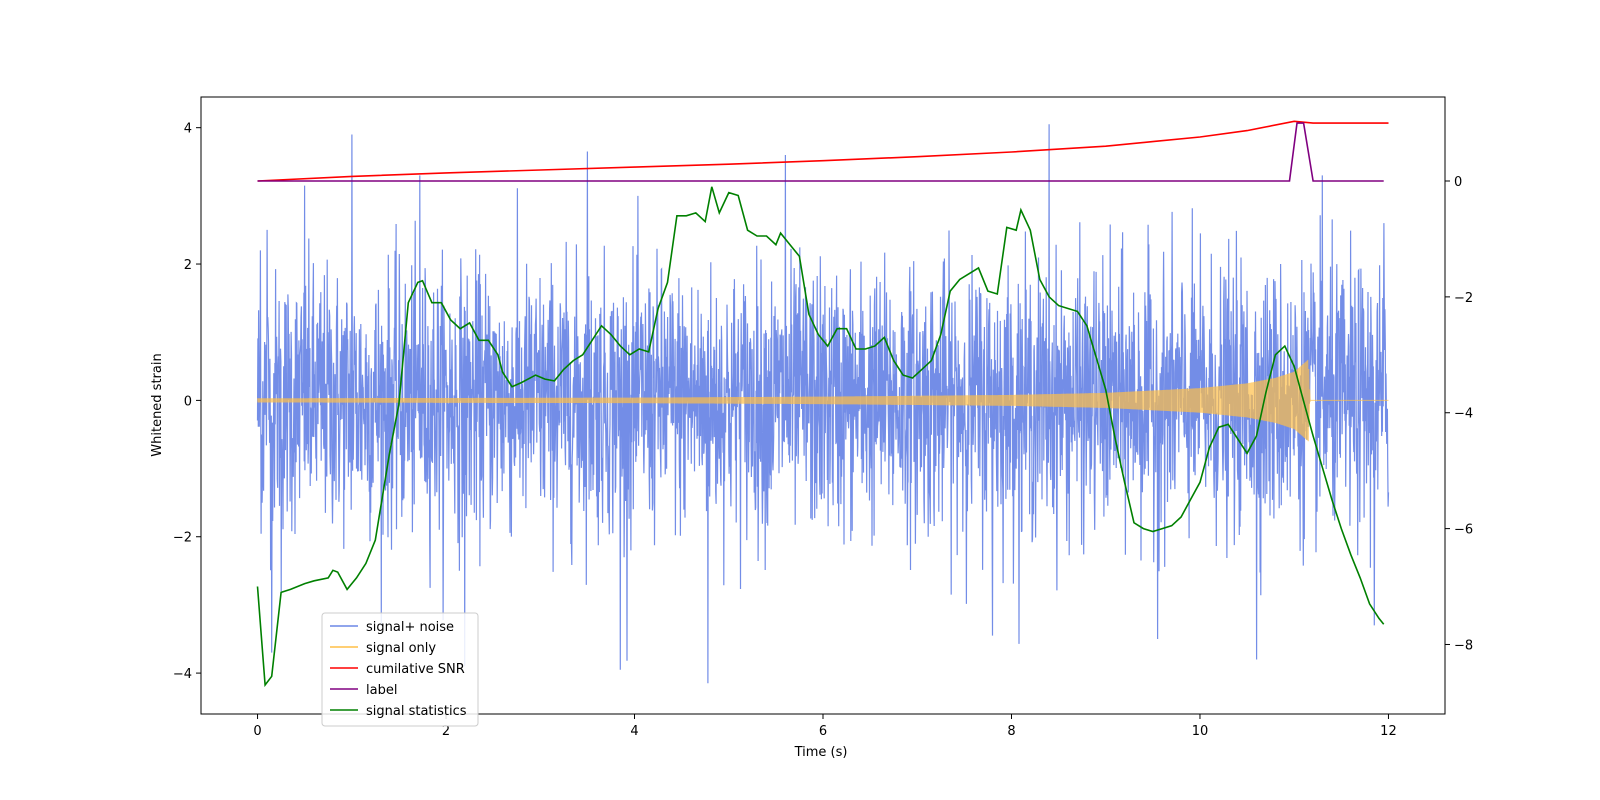 The image size is (1600, 800). I want to click on x-tick-label: 12, so click(1388, 731).